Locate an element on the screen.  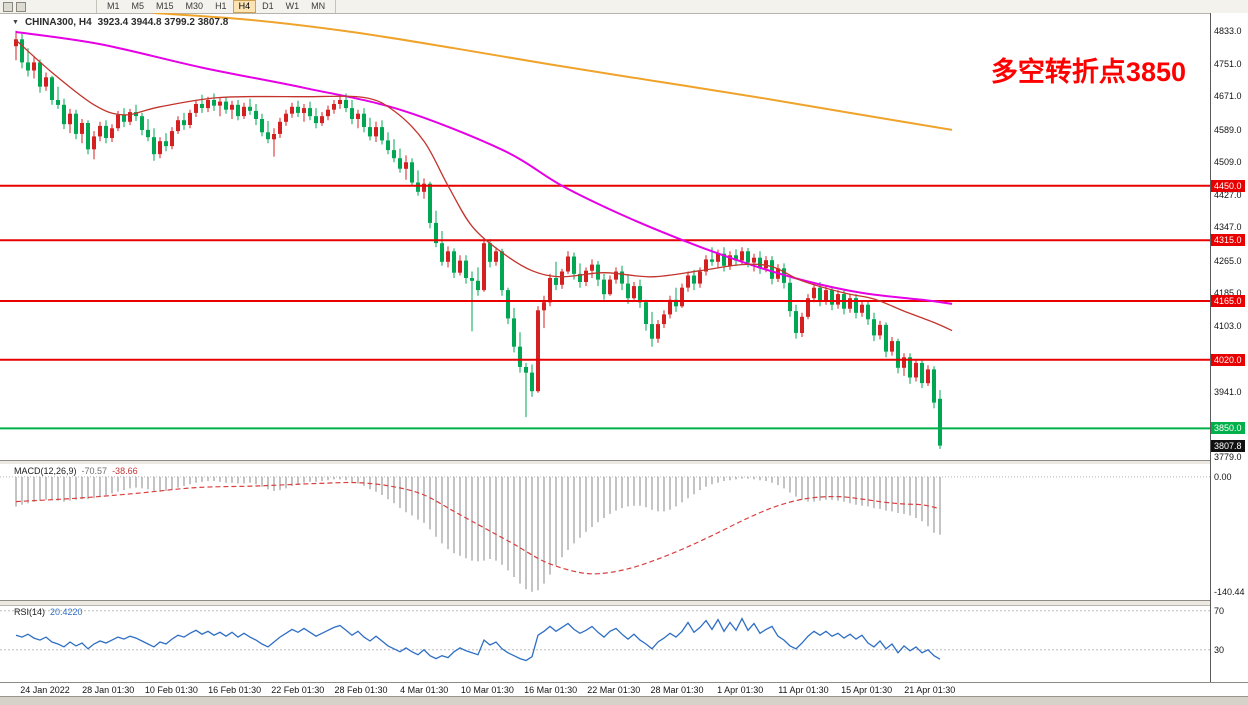
macd-axis-label: 0.00 is located at coordinates (1223, 476).